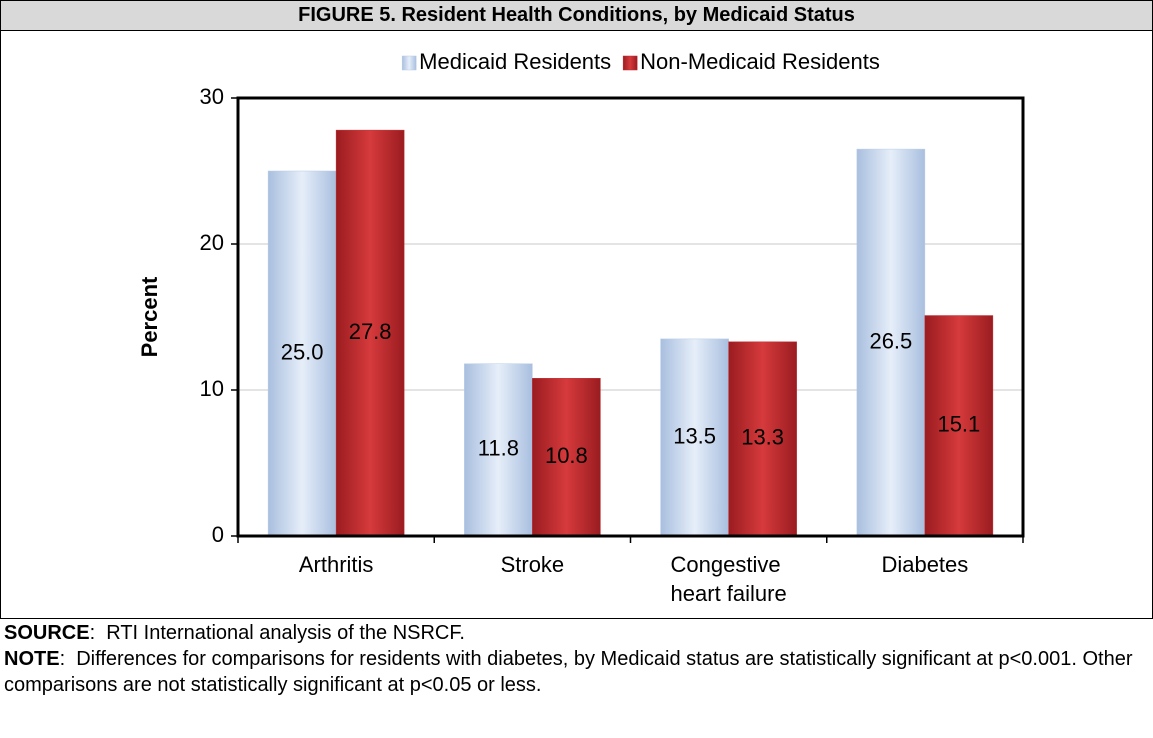 The image size is (1153, 738). I want to click on data-label: 25.0, so click(302, 351).